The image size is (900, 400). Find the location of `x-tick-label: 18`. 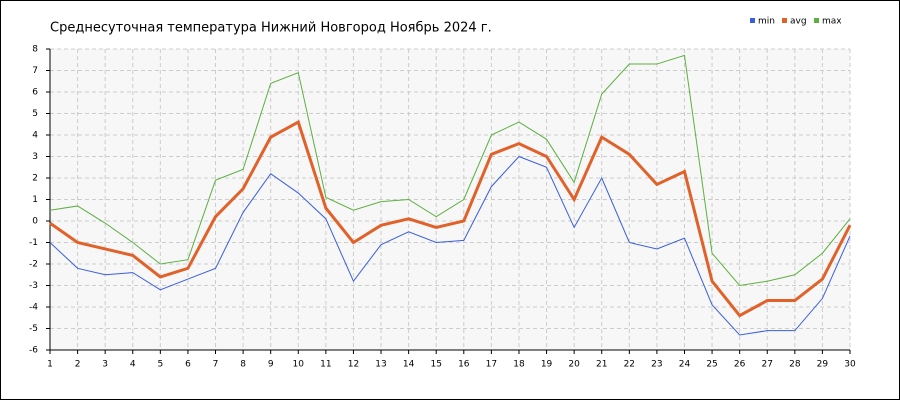

x-tick-label: 18 is located at coordinates (519, 365).